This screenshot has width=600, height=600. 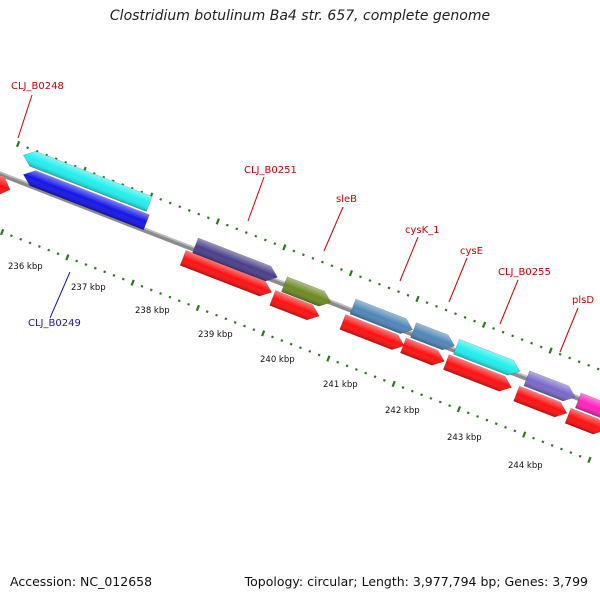 I want to click on kbp-label: 238 kbp, so click(x=152, y=311).